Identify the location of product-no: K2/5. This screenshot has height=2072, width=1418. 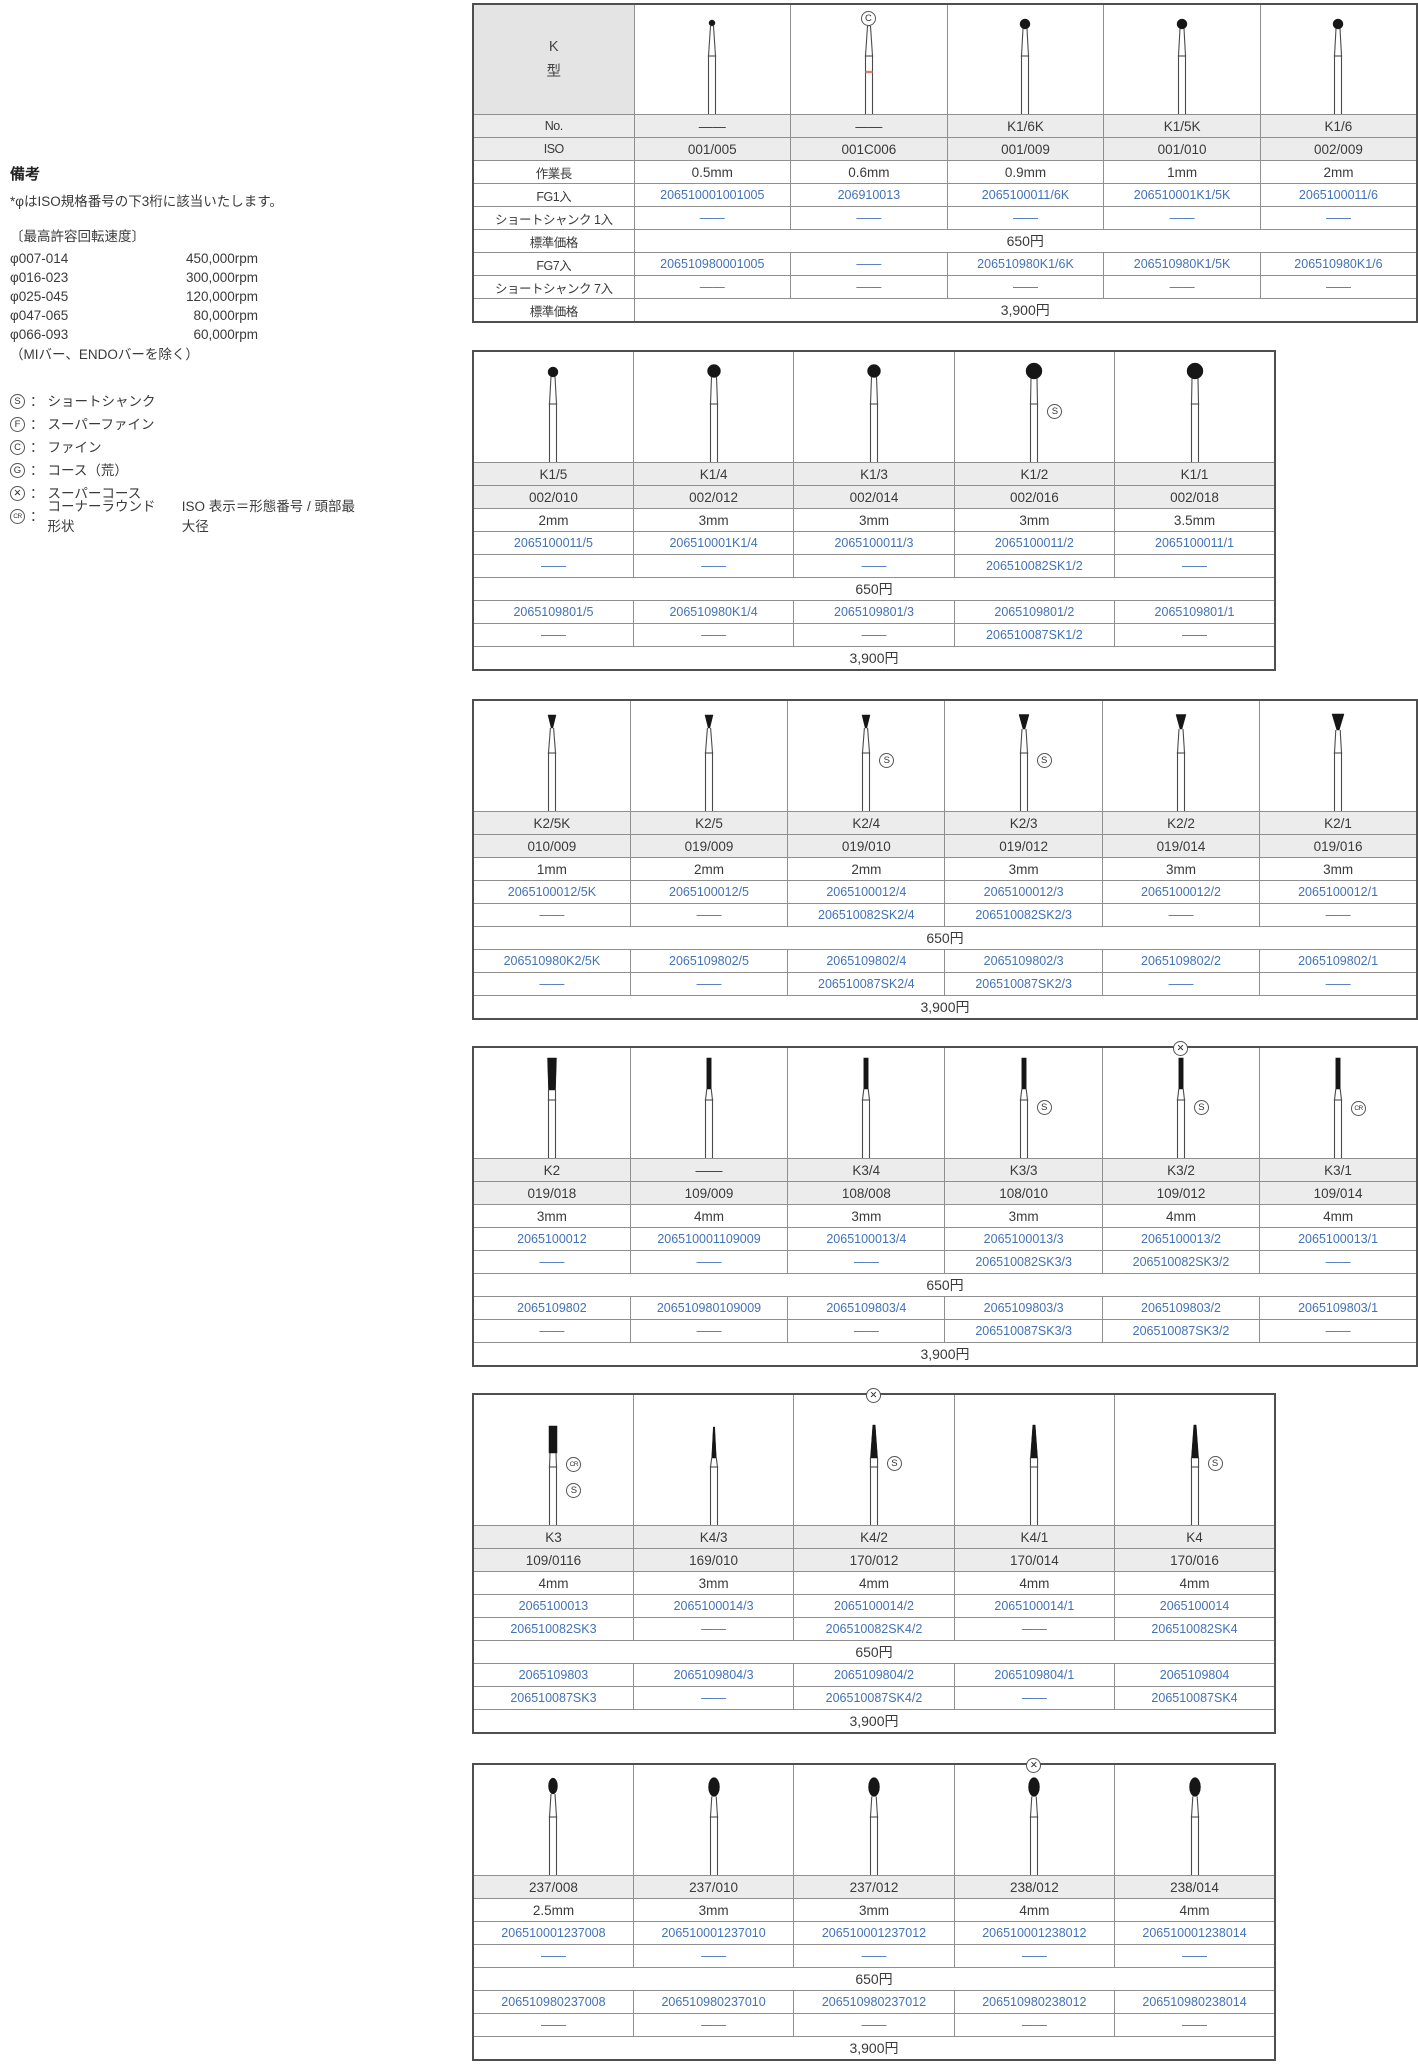
(709, 823).